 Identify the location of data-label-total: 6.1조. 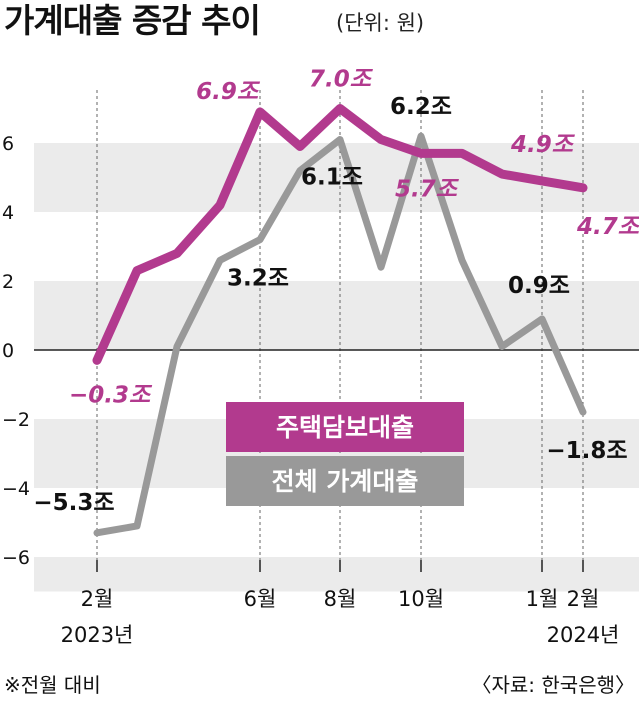
(332, 178).